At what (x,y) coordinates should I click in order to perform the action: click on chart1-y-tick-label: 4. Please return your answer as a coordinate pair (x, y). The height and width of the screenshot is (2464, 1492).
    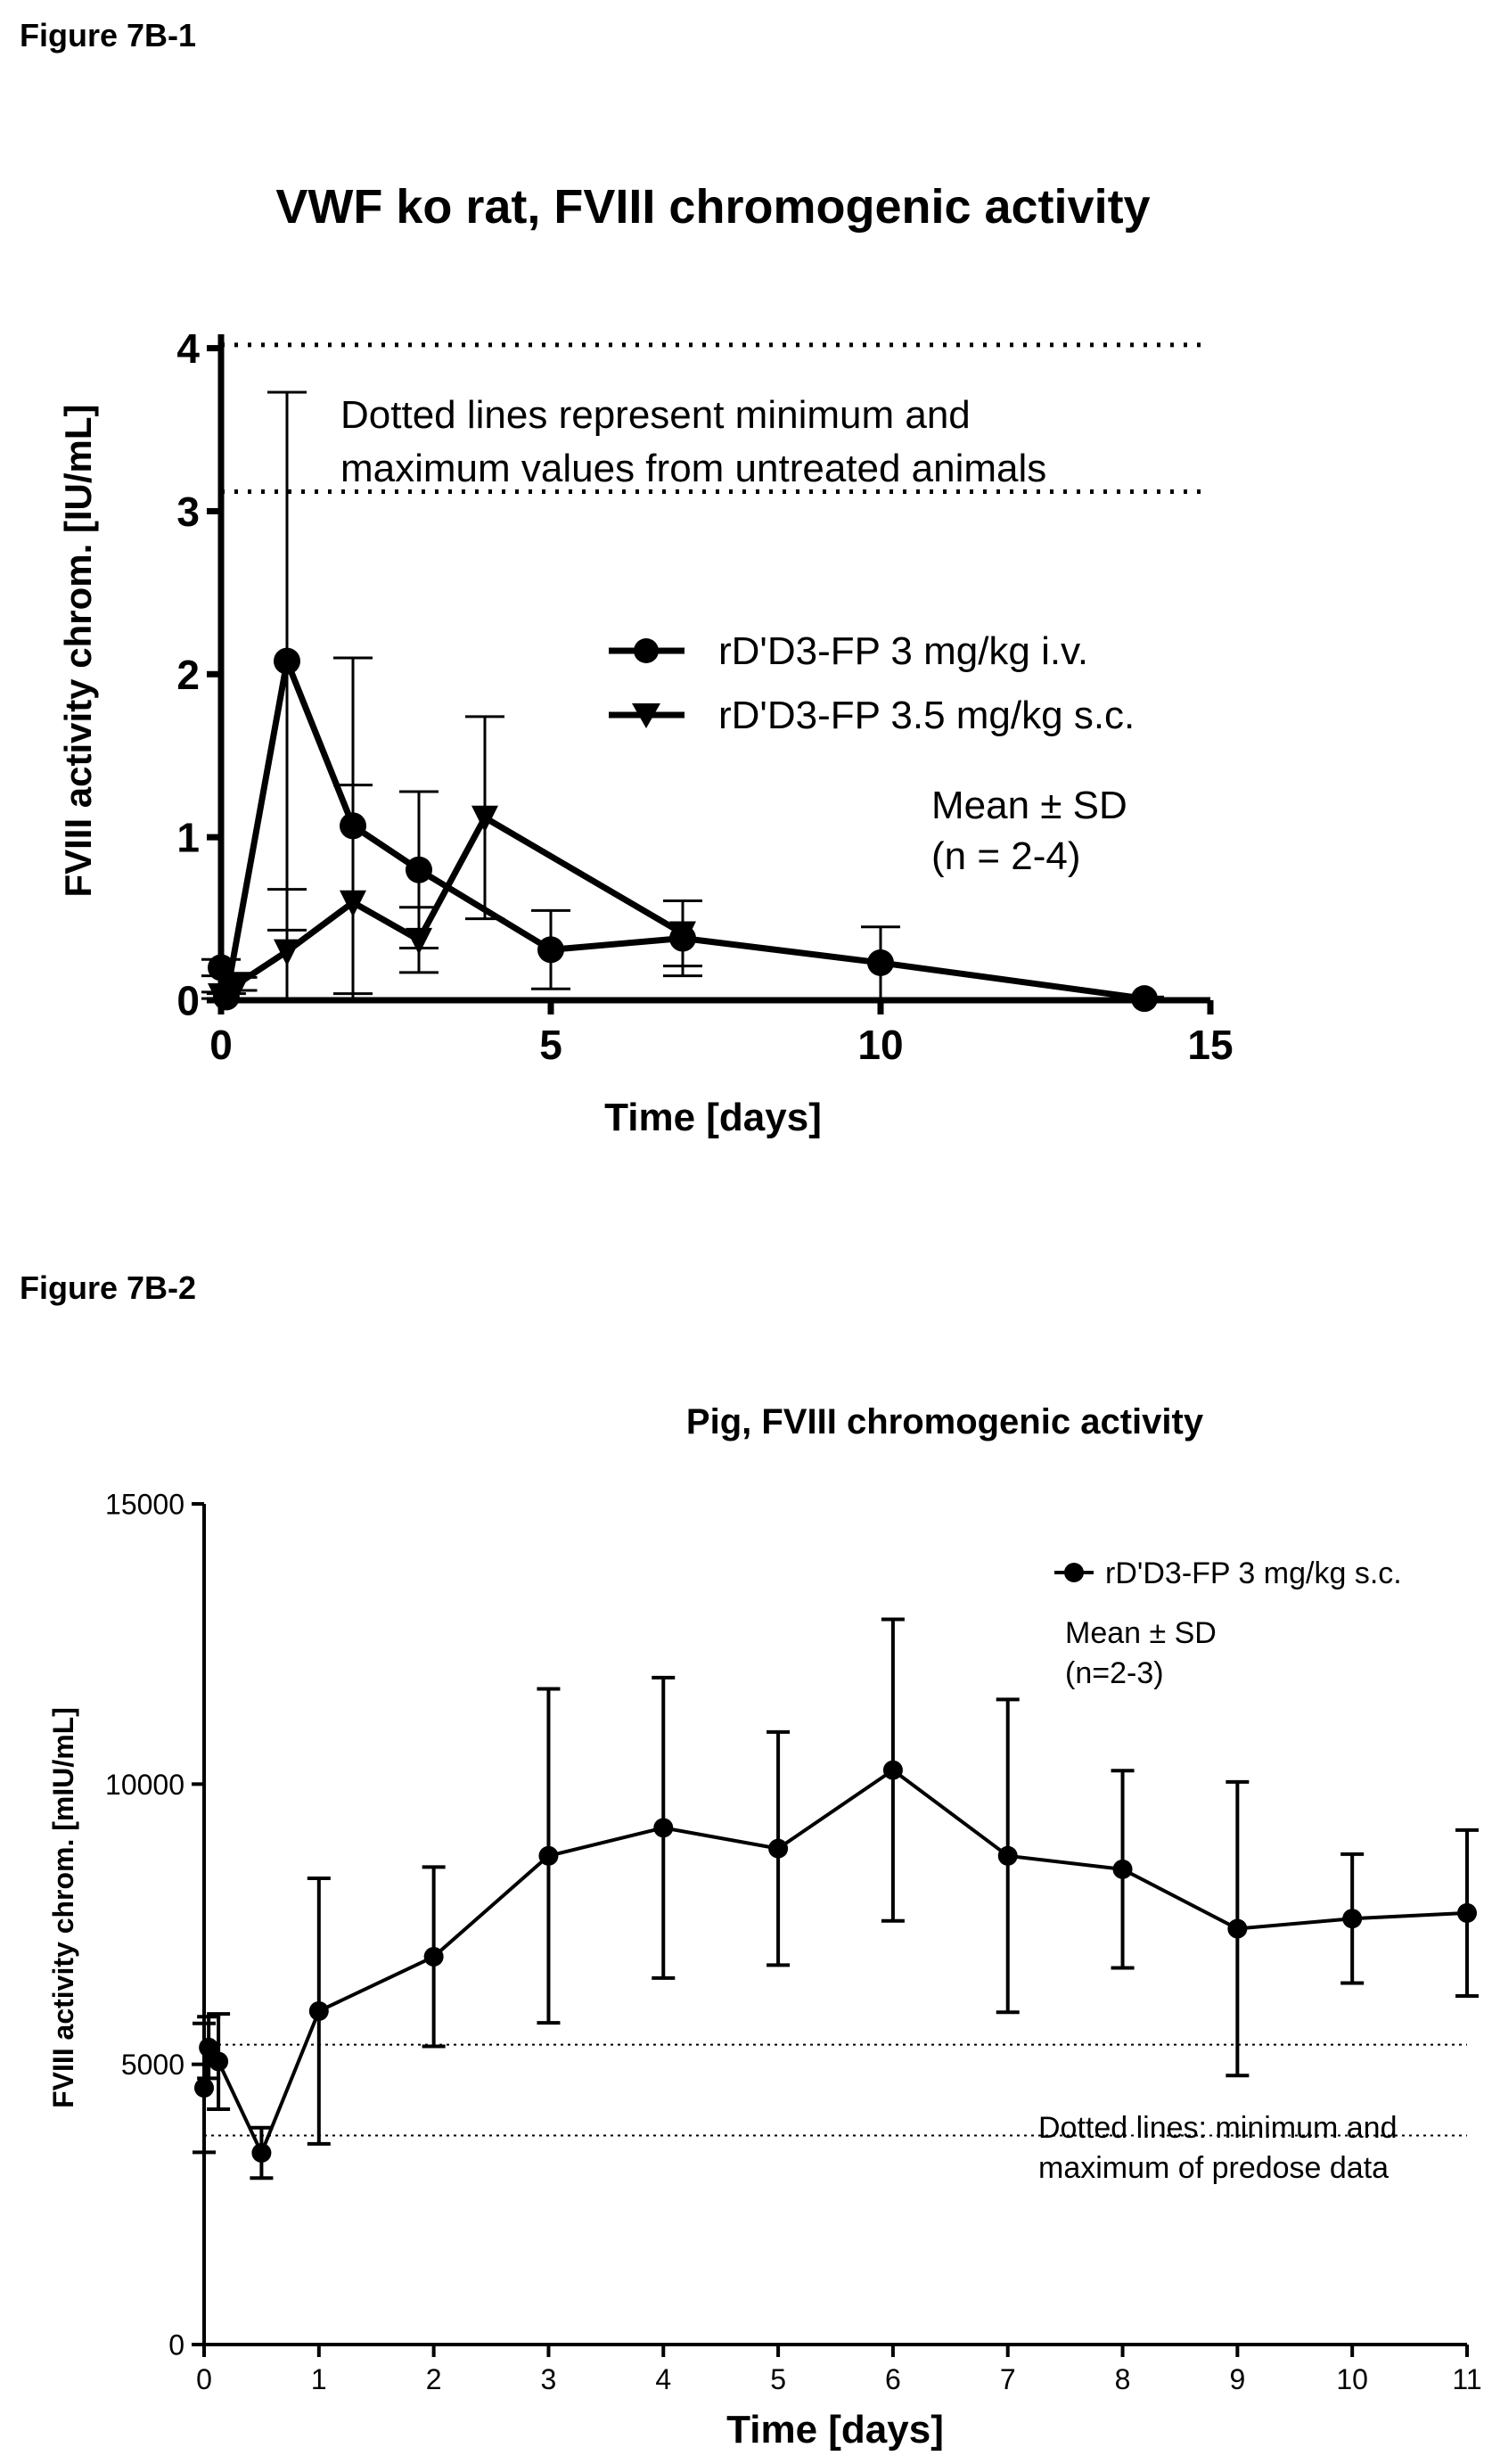
    Looking at the image, I should click on (188, 348).